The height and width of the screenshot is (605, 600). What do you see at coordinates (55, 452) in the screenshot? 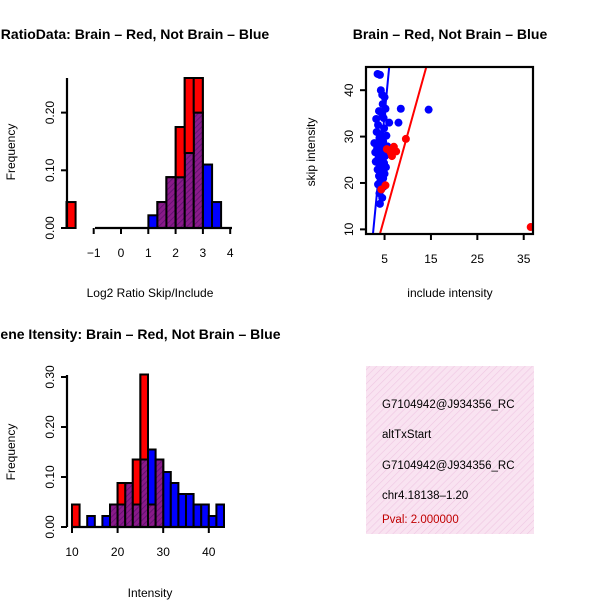
I see `intensity-yticks: 0.00 0.10 0.20 0.30` at bounding box center [55, 452].